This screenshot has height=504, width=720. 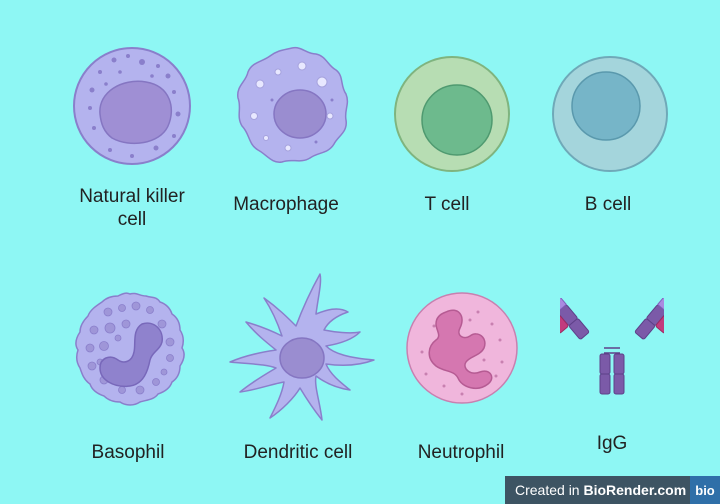 What do you see at coordinates (635, 490) in the screenshot?
I see `credit-brand: BioRender.com` at bounding box center [635, 490].